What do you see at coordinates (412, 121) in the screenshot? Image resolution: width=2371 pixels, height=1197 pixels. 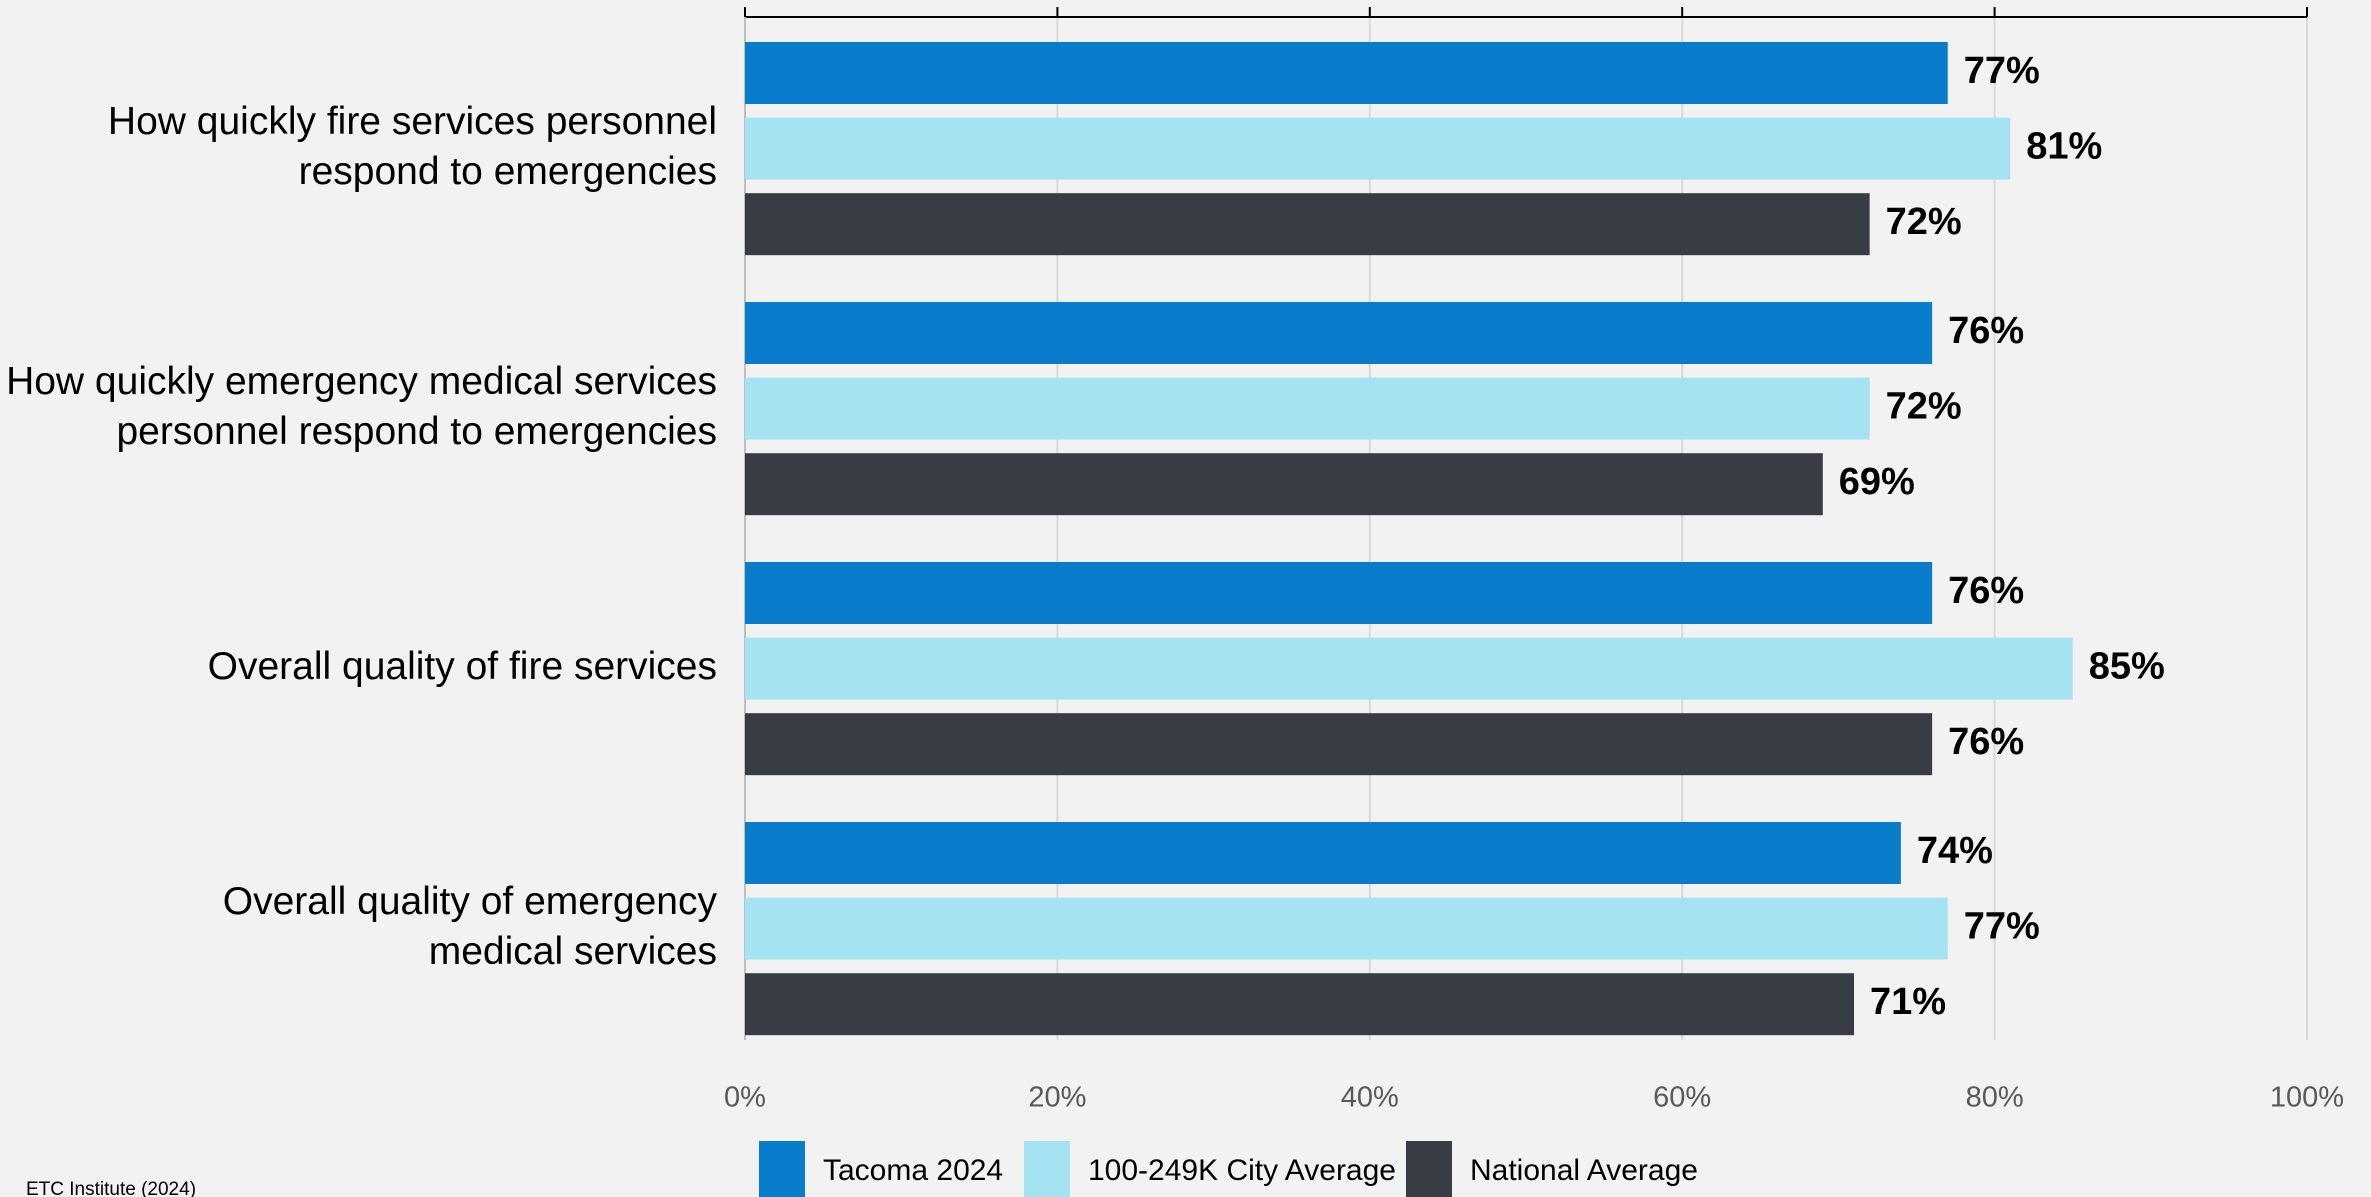 I see `category-label: How quickly fire services personnel` at bounding box center [412, 121].